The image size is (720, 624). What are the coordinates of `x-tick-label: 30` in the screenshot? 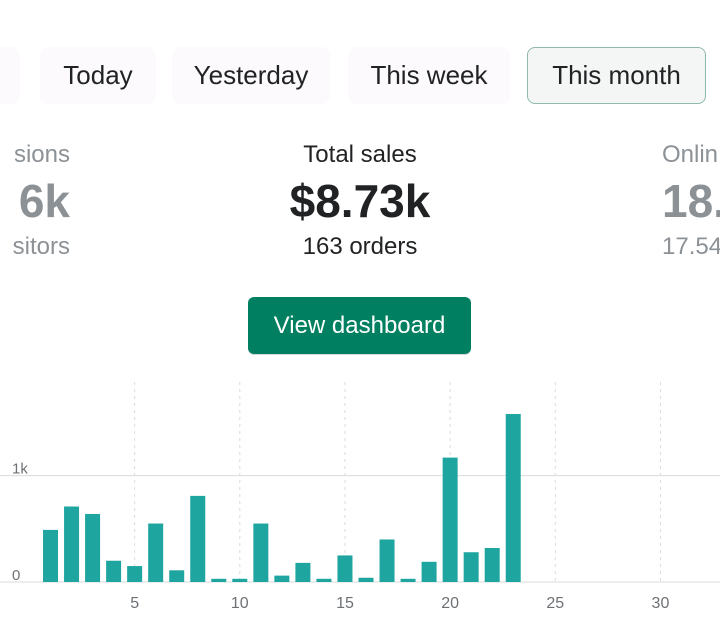 It's located at (661, 603).